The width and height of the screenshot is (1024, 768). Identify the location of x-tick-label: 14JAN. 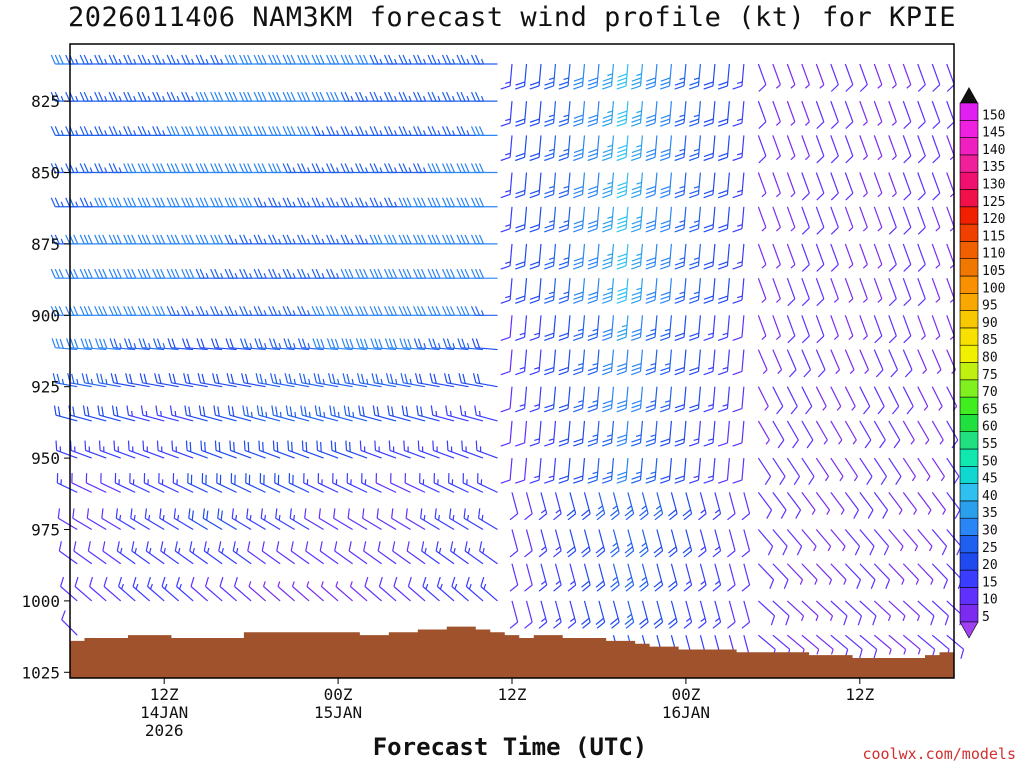
(164, 712).